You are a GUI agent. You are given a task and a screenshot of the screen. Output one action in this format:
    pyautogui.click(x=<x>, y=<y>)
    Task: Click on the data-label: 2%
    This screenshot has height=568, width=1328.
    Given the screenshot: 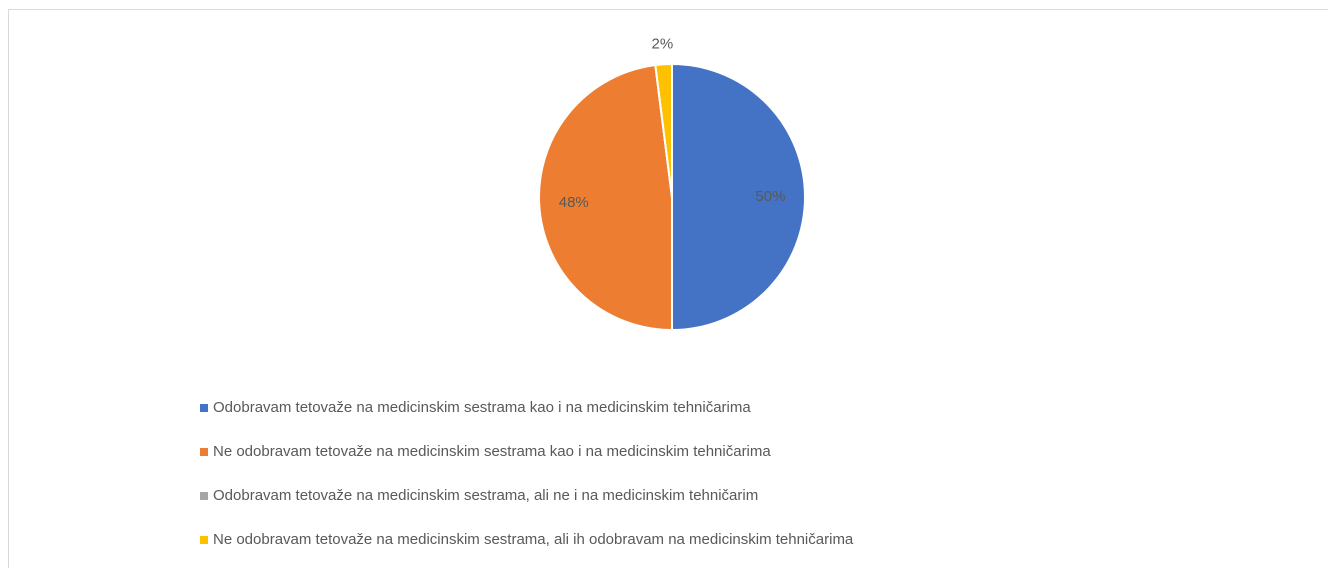 What is the action you would take?
    pyautogui.click(x=663, y=43)
    